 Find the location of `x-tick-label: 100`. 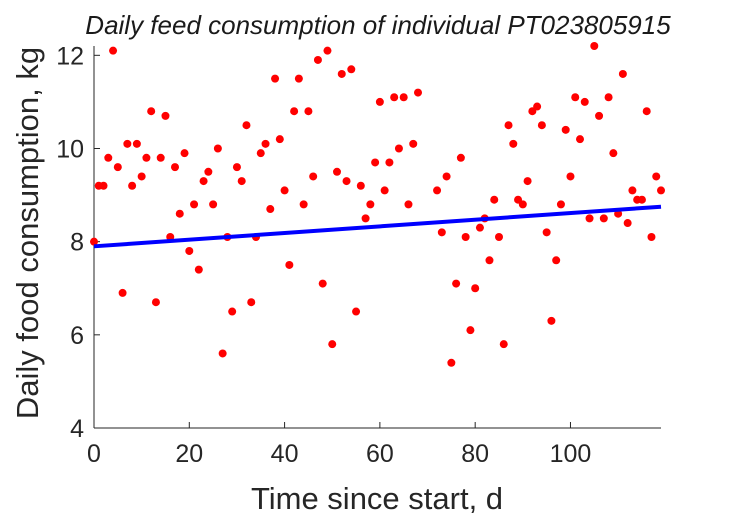

x-tick-label: 100 is located at coordinates (571, 454).